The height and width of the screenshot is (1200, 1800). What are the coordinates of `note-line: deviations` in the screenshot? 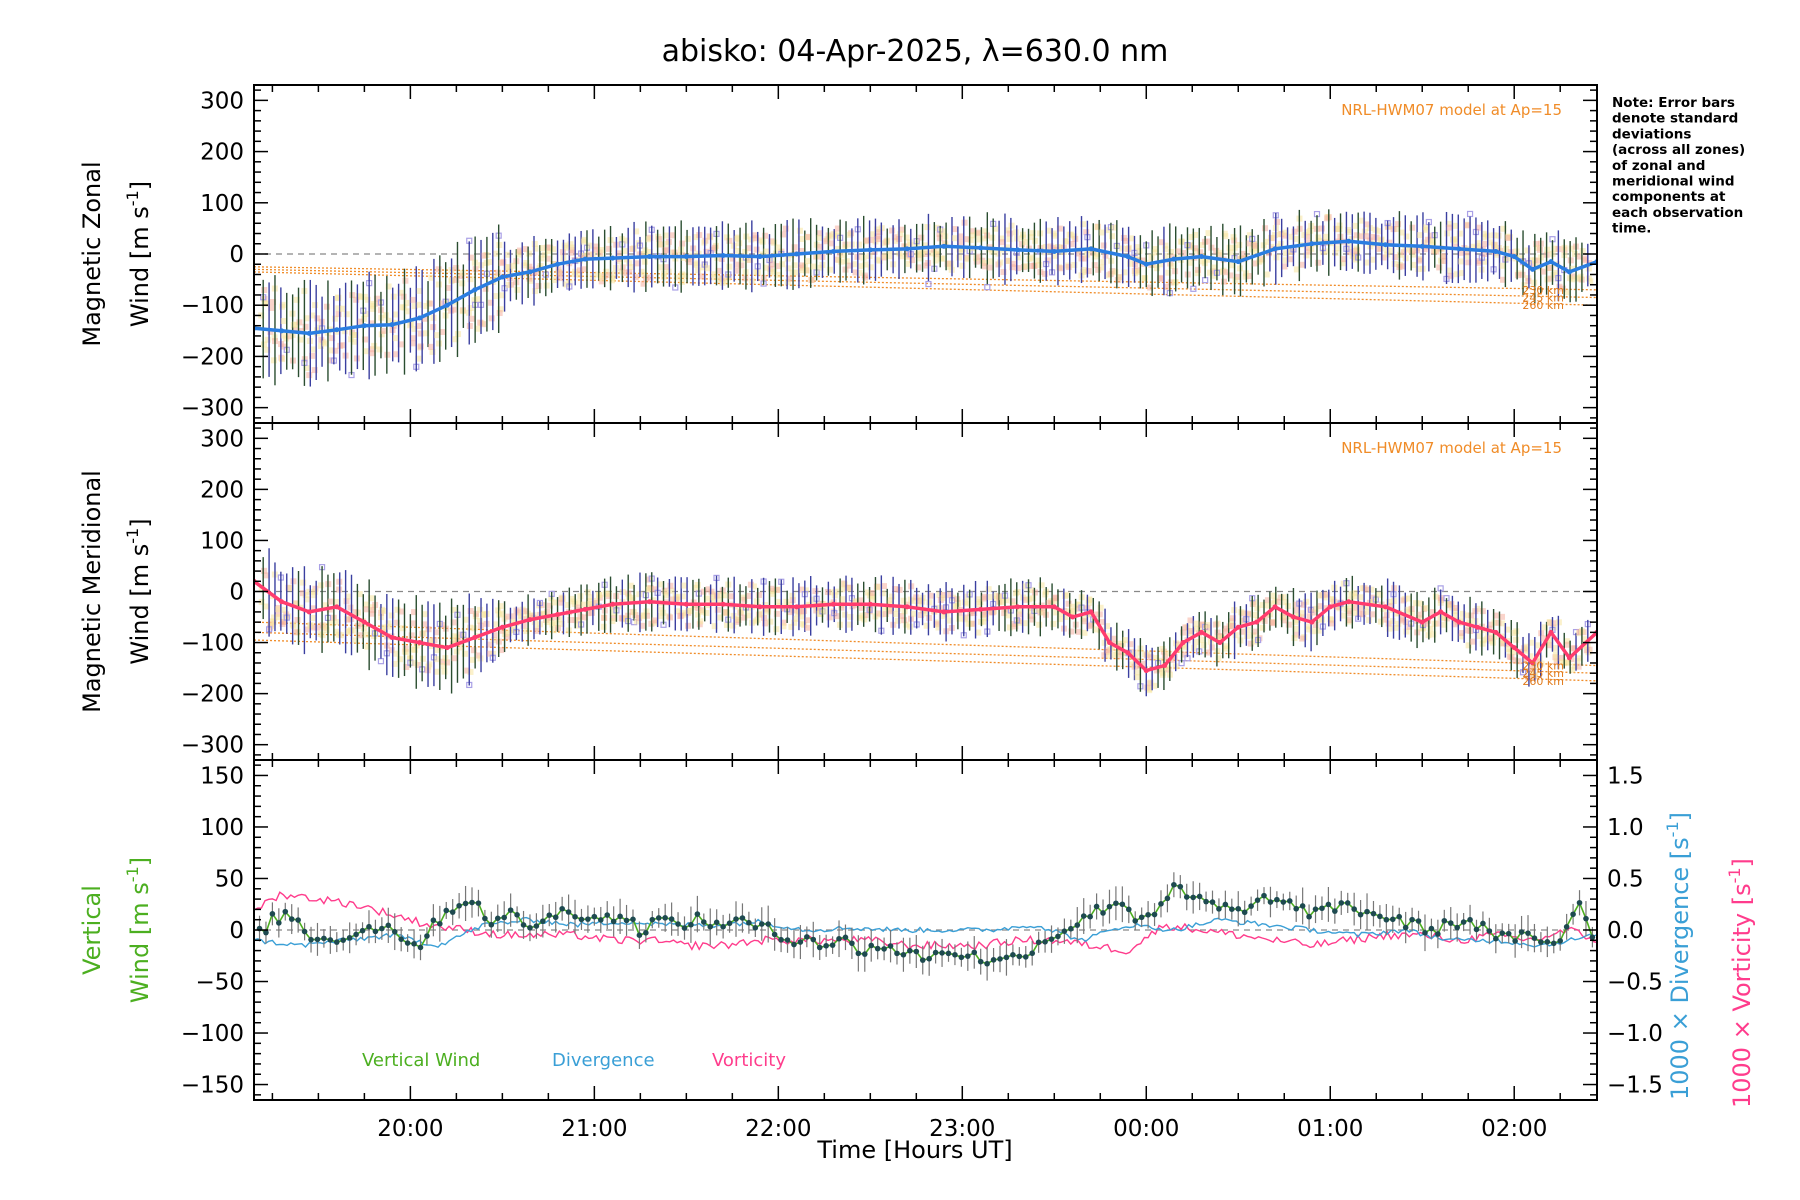 It's located at (1651, 134).